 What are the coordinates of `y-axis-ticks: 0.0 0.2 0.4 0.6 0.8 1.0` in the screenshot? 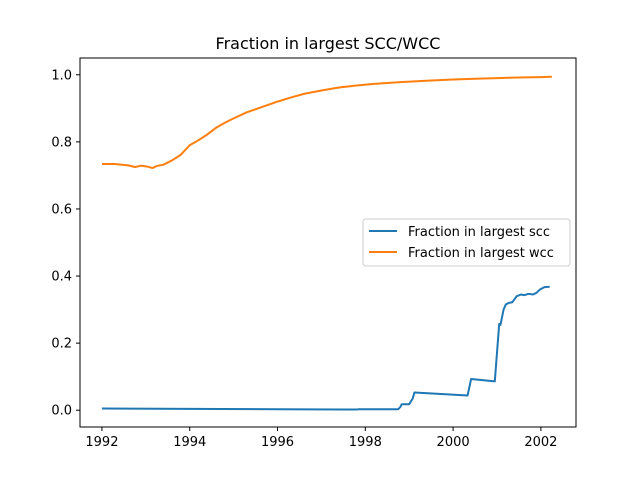 It's located at (65, 243).